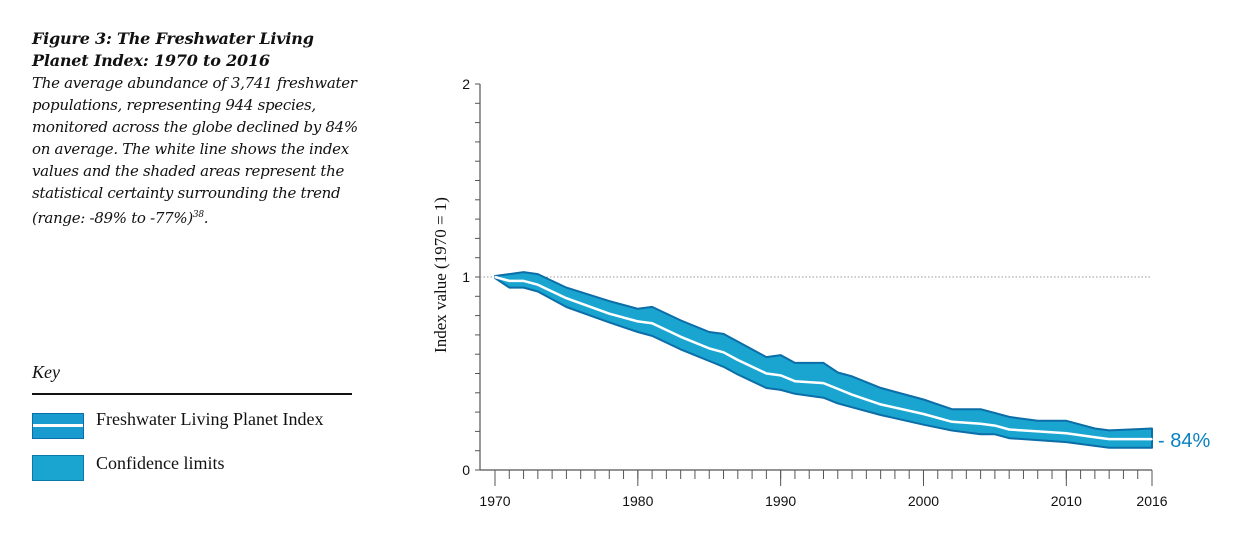  I want to click on key-title: Key, so click(46, 372).